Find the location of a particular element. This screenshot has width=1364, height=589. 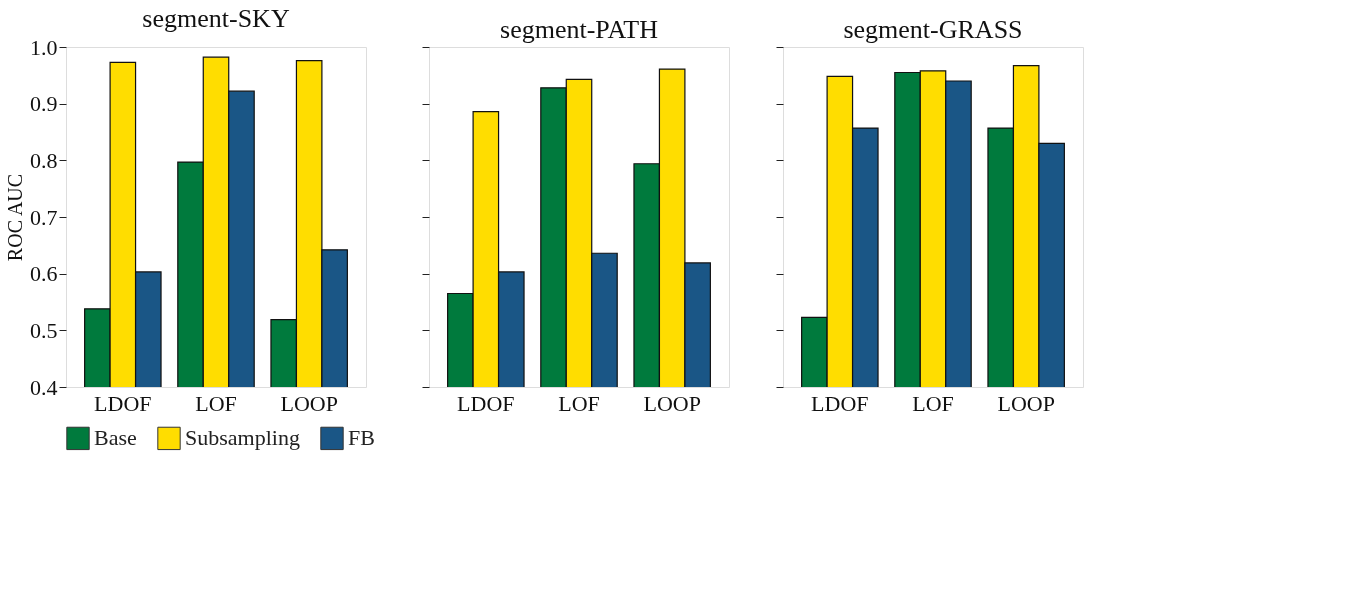

legend-label: FB is located at coordinates (361, 438).